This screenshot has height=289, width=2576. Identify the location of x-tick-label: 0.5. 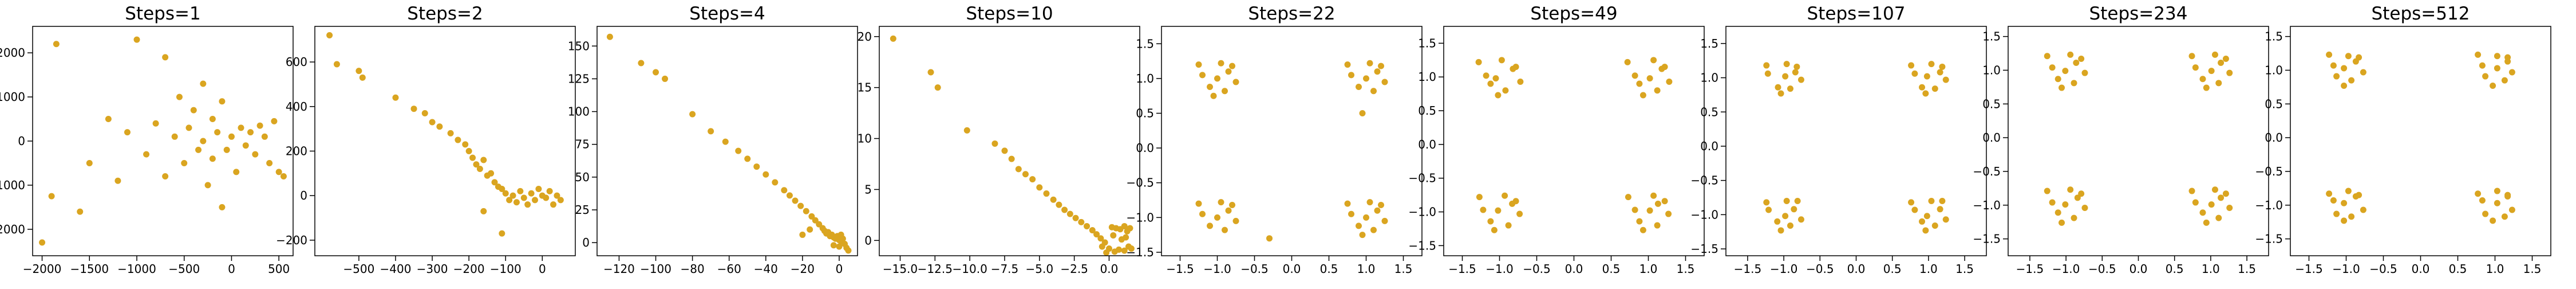
(1892, 269).